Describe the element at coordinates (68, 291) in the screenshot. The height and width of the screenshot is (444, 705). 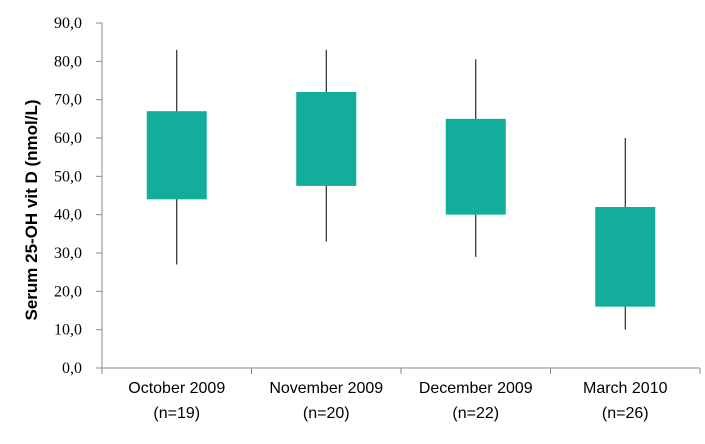
I see `y-tick-label: 20,0` at that location.